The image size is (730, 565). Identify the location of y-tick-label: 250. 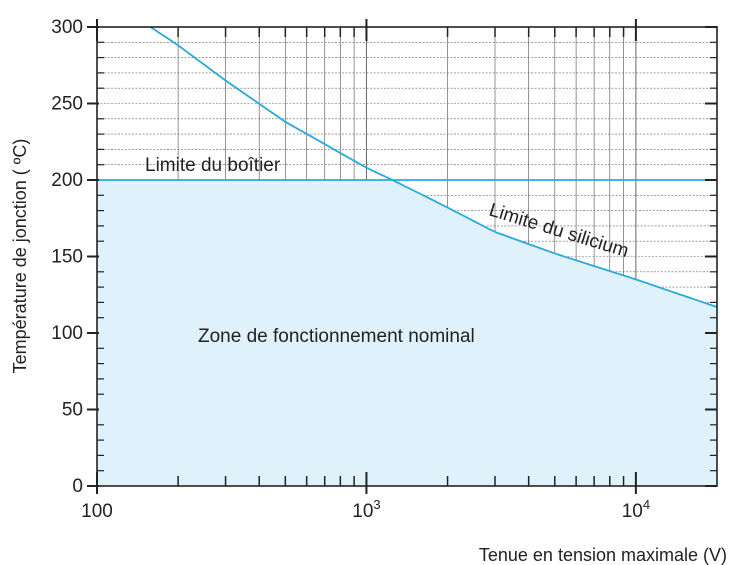
(67, 104).